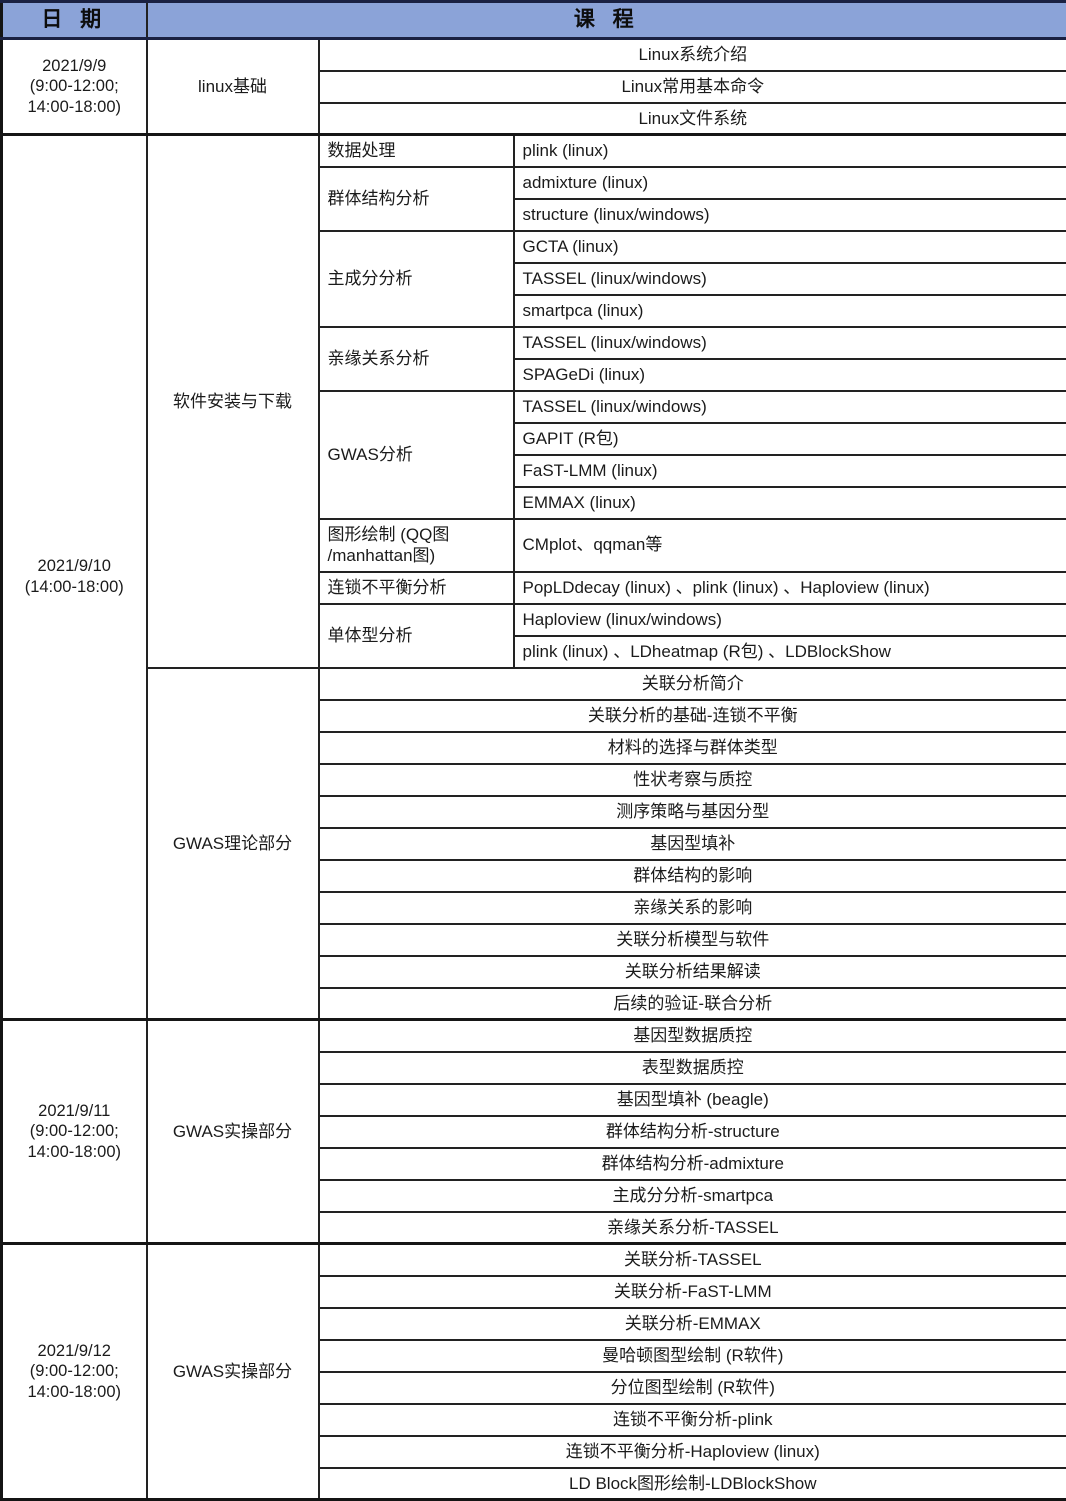 The image size is (1066, 1501). I want to click on course-item-cell: 群体结构分析-admixture, so click(692, 1164).